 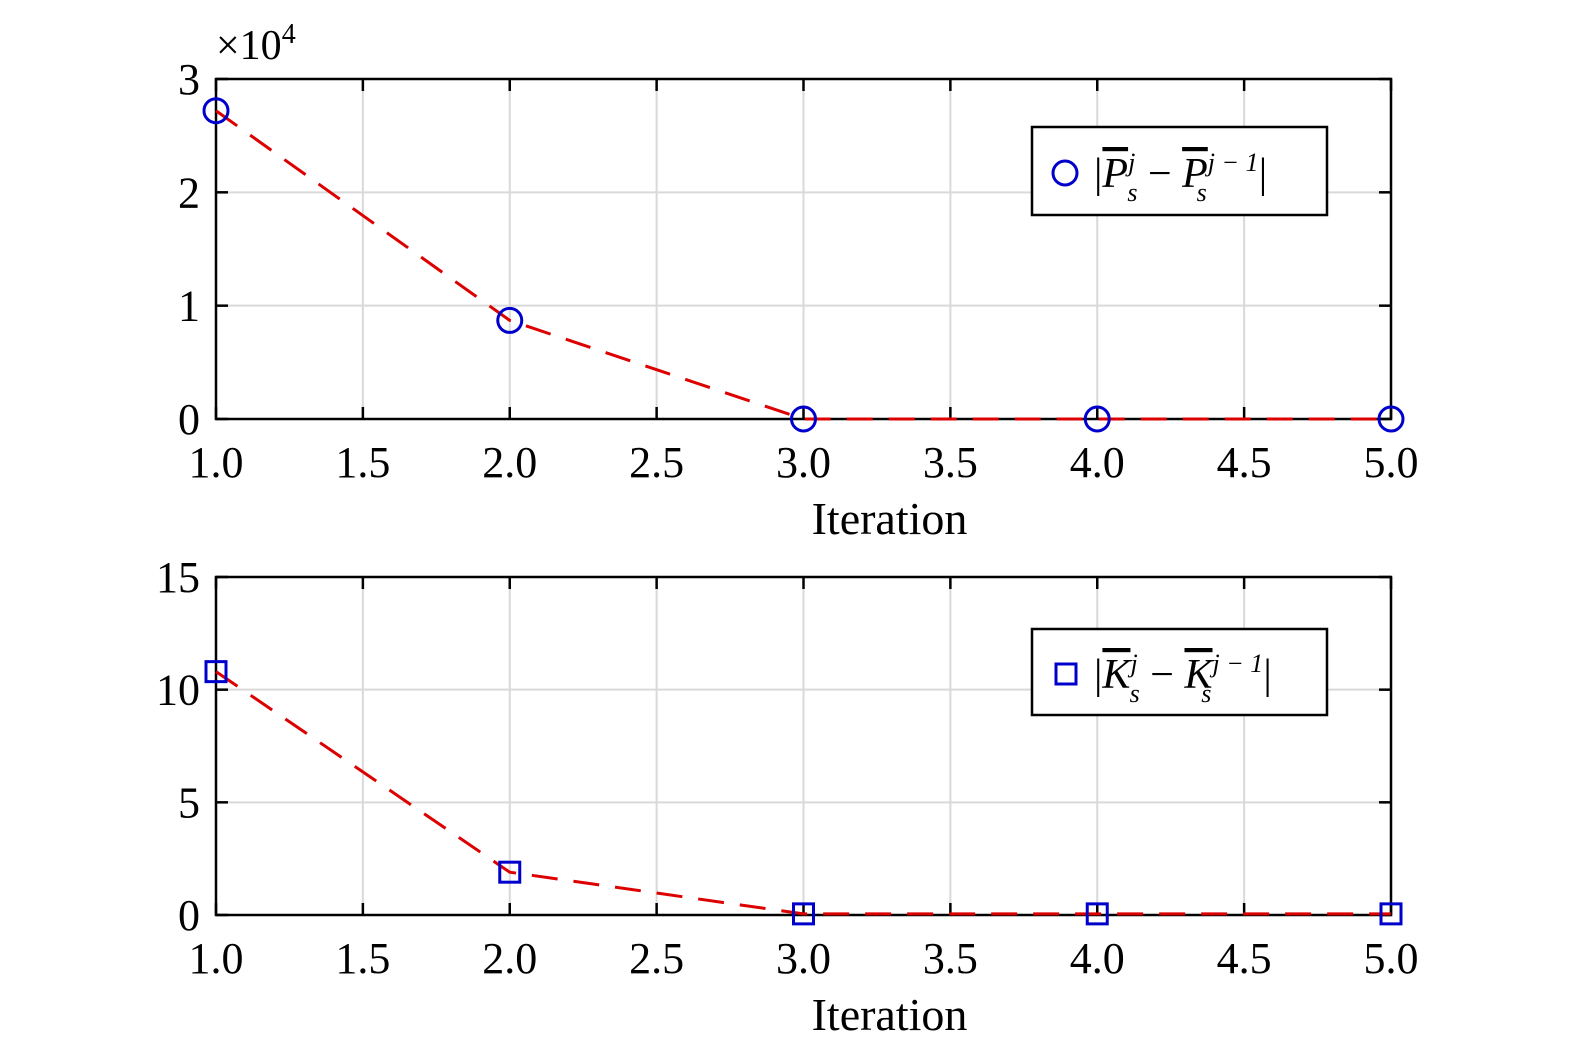 I want to click on legend: |Pj s − Pj − 1 s |, so click(x=1179, y=171).